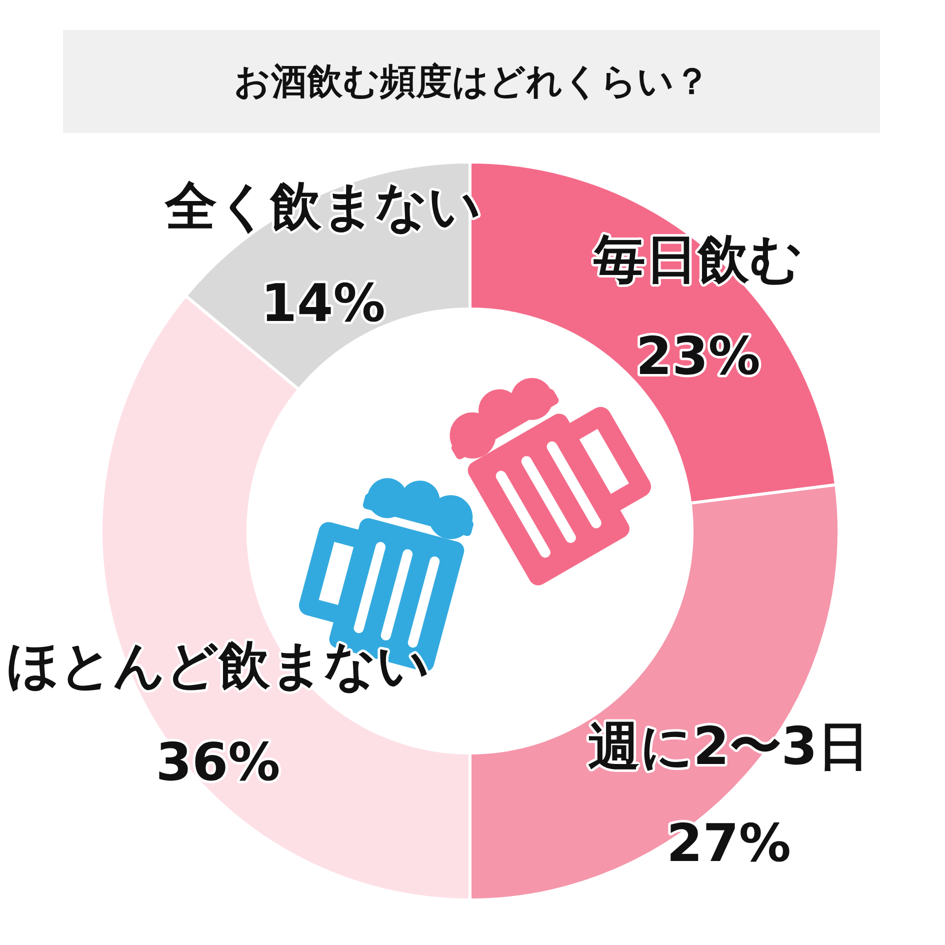 This screenshot has width=945, height=945. What do you see at coordinates (729, 844) in the screenshot?
I see `data-label: 27%` at bounding box center [729, 844].